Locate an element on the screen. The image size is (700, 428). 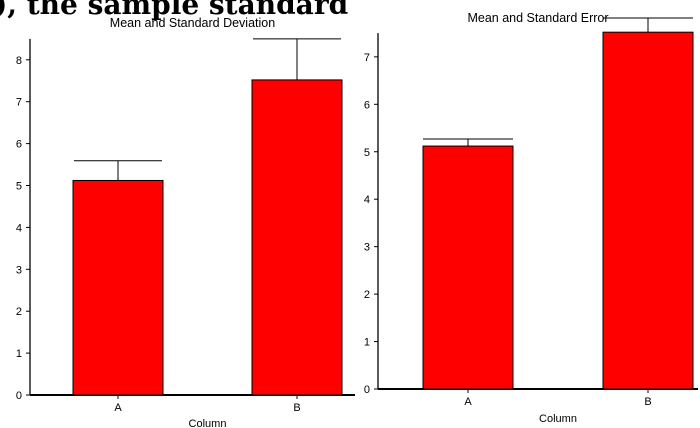
chart-title: Mean and Standard Deviation is located at coordinates (192, 23).